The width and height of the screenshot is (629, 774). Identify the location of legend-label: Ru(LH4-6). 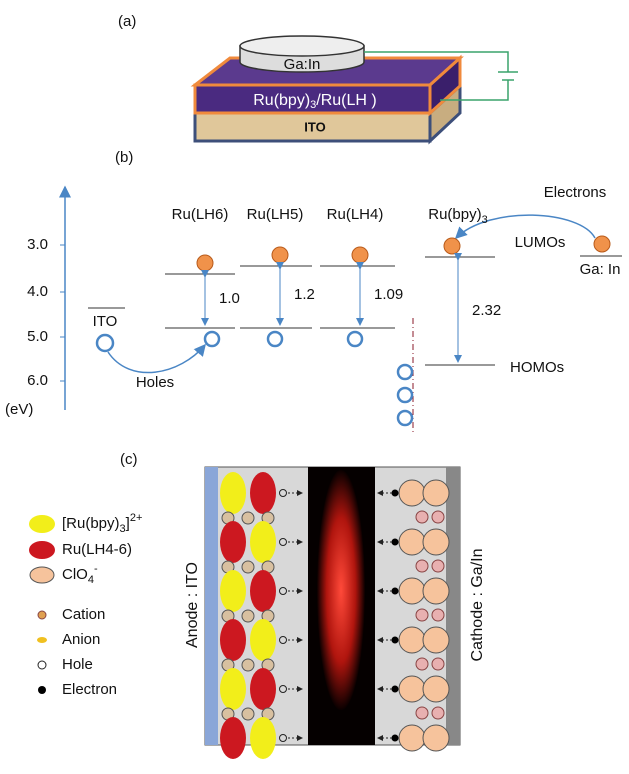
(97, 549).